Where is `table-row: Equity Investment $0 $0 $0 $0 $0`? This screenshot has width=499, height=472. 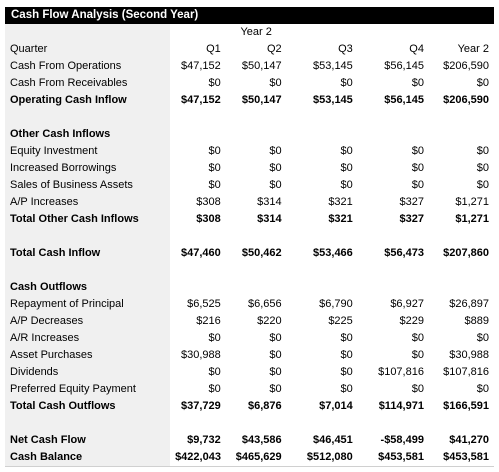 table-row: Equity Investment $0 $0 $0 $0 $0 is located at coordinates (249, 151).